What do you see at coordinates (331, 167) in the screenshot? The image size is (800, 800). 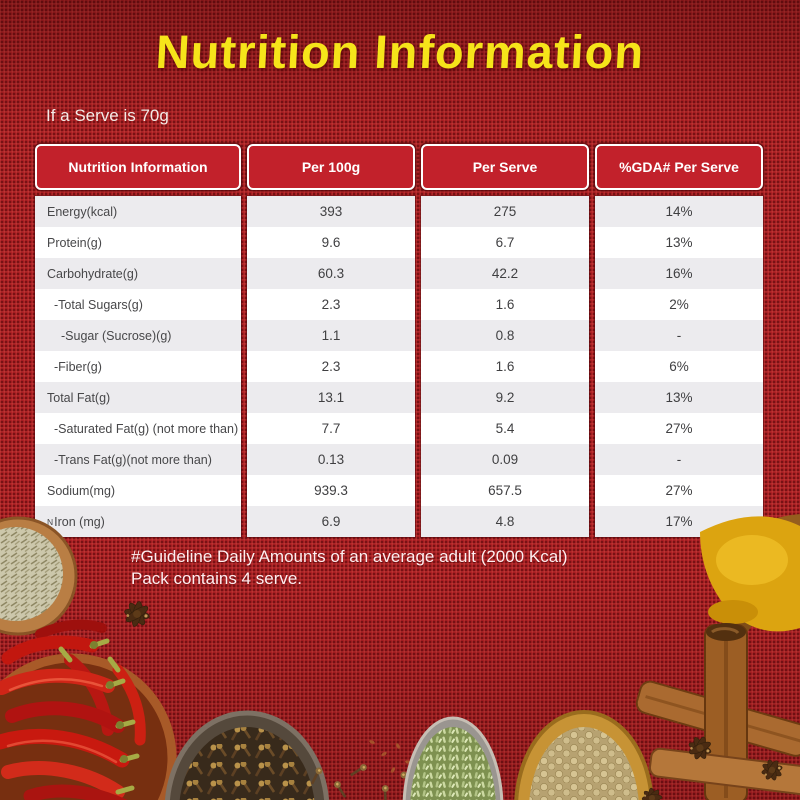 I see `column-header-per-100g: Per 100g` at bounding box center [331, 167].